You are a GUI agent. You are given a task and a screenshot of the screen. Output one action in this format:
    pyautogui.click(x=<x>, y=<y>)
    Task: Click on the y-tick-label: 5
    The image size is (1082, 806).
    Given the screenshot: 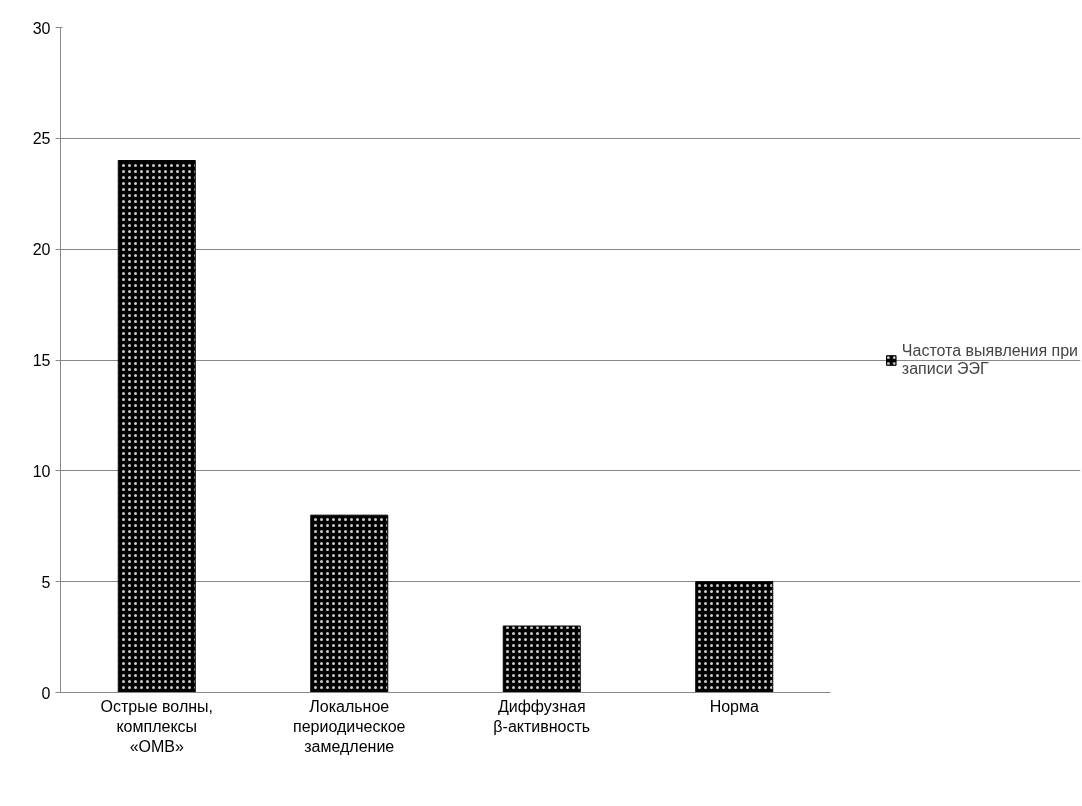 What is the action you would take?
    pyautogui.click(x=46, y=582)
    